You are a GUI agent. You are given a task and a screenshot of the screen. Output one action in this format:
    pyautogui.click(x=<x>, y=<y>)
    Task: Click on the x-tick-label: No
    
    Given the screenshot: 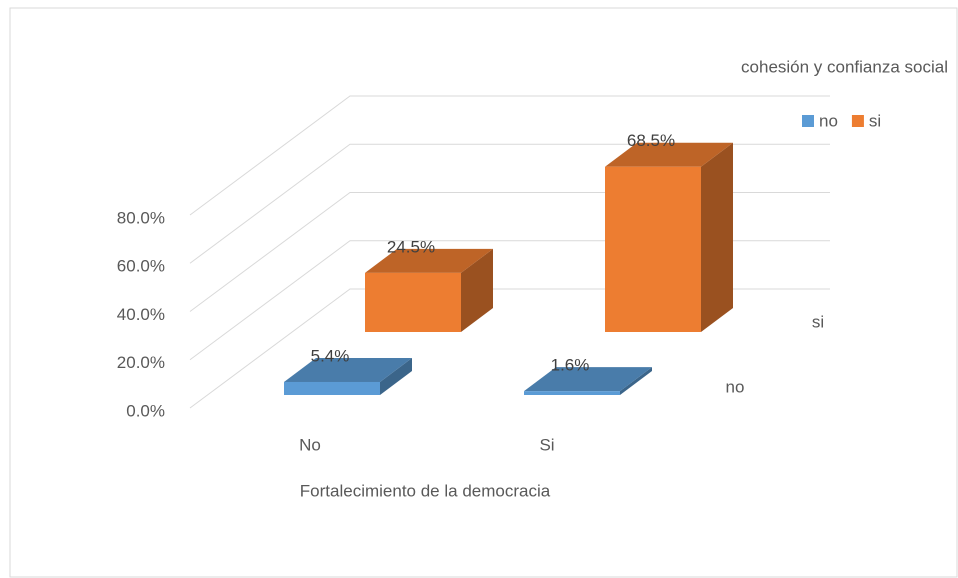 What is the action you would take?
    pyautogui.click(x=310, y=444)
    